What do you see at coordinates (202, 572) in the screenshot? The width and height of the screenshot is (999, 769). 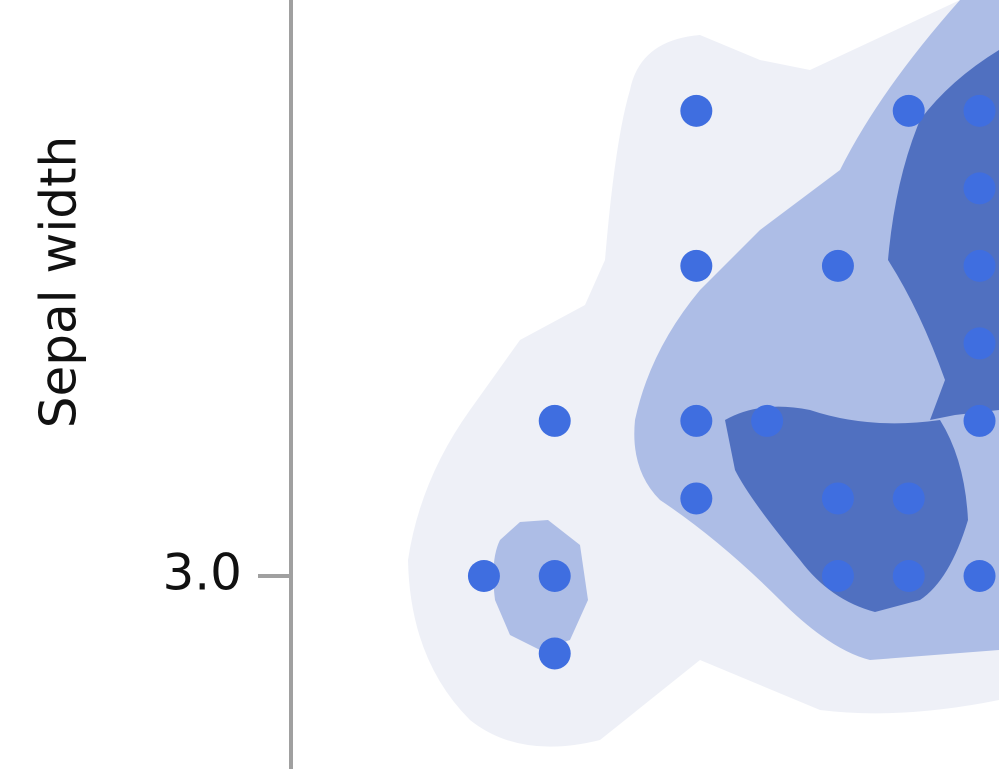 I see `y-tick-label: 3.0` at bounding box center [202, 572].